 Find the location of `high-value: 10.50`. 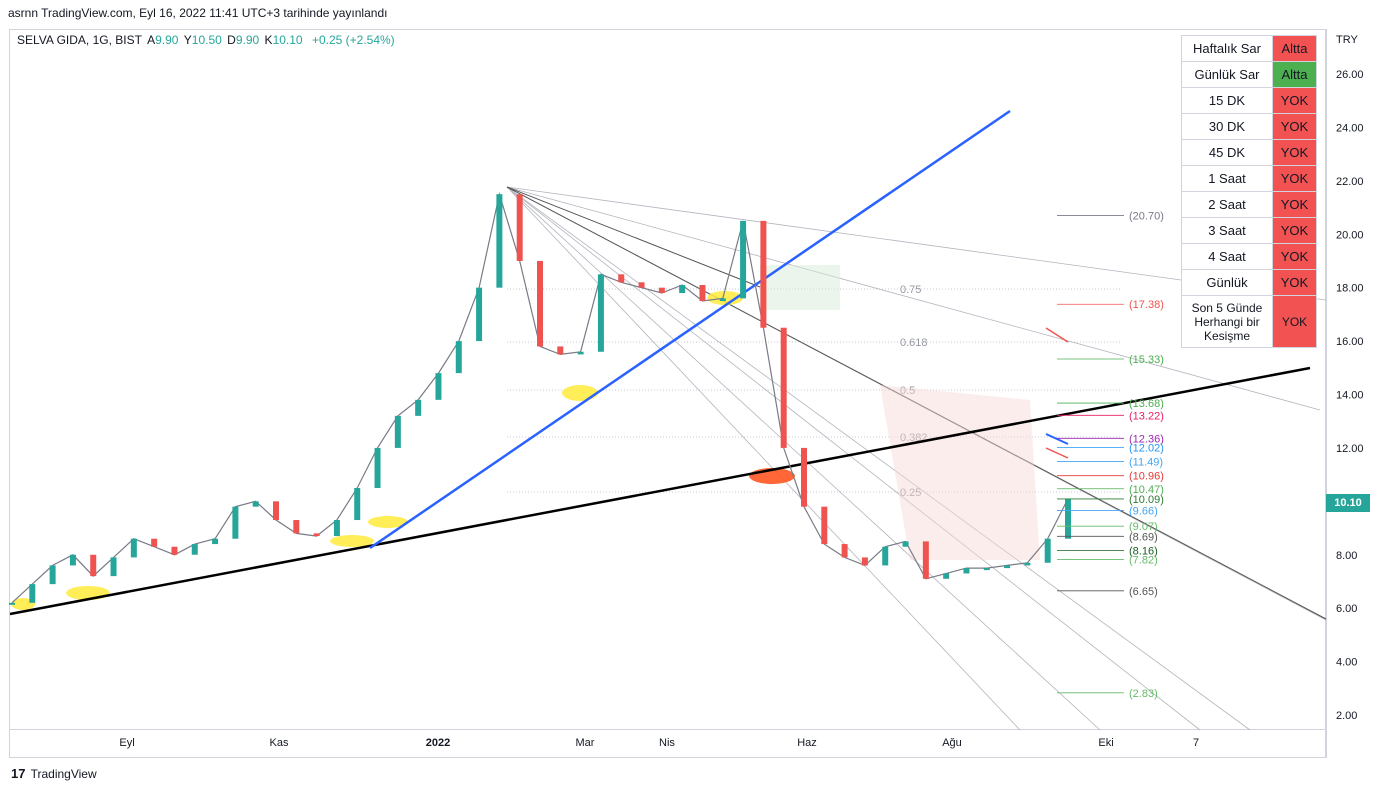

high-value: 10.50 is located at coordinates (206, 40).